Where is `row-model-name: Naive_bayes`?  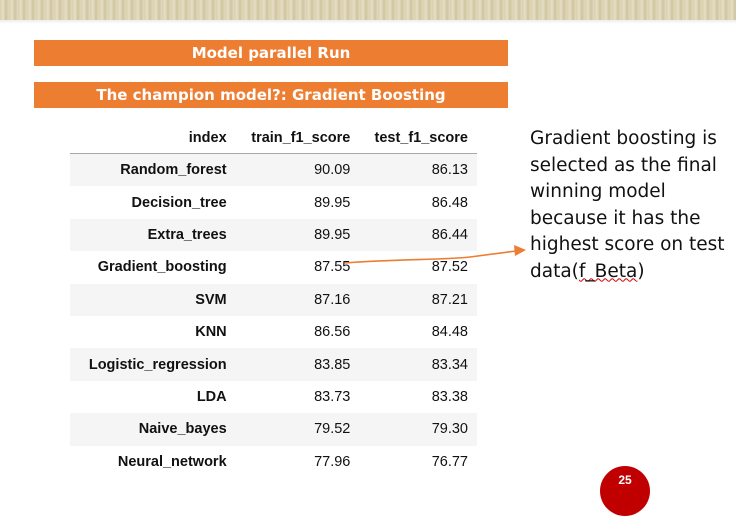
row-model-name: Naive_bayes is located at coordinates (153, 429).